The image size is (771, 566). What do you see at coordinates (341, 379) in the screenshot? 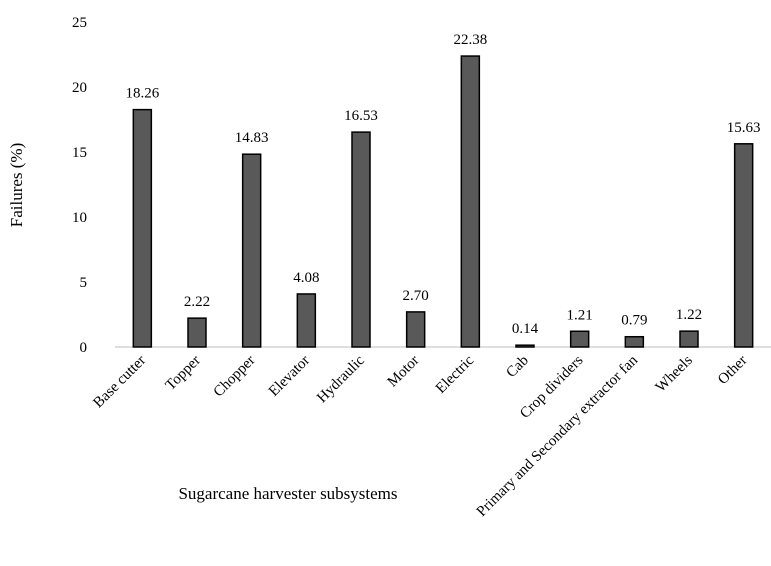
I see `x-tick-label: Hydraulic` at bounding box center [341, 379].